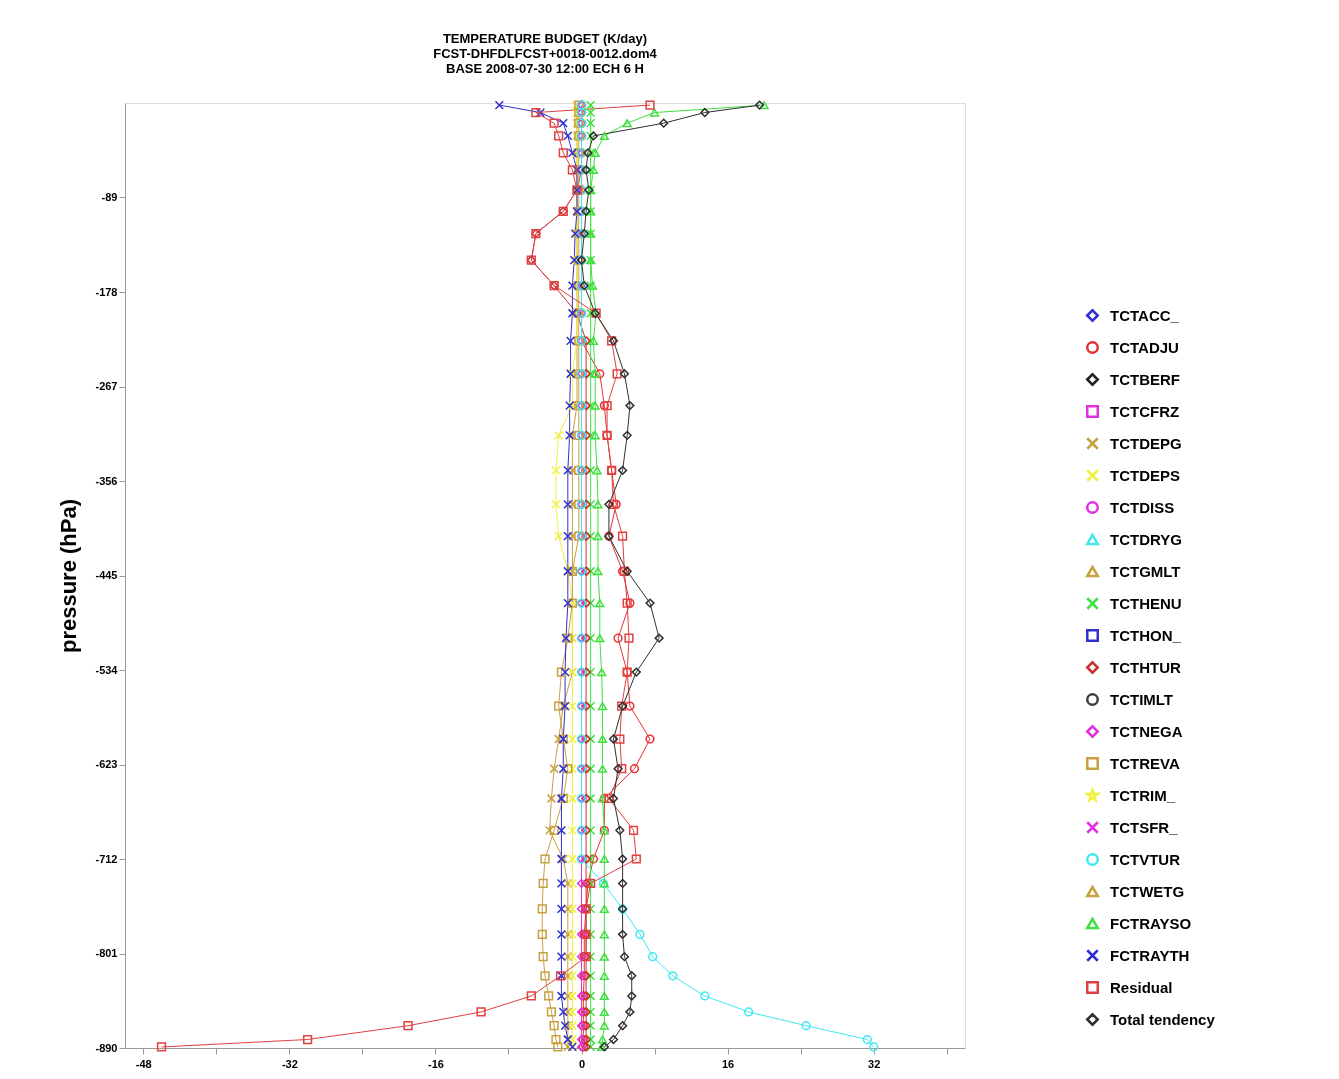 This screenshot has width=1339, height=1079. I want to click on legend-label: TCTHENU, so click(1146, 603).